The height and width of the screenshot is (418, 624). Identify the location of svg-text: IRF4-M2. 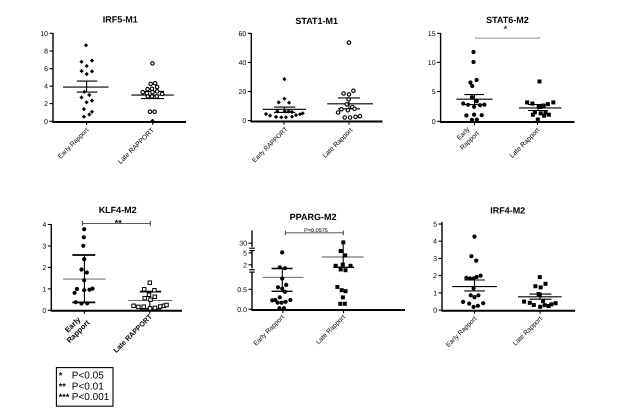
(507, 210).